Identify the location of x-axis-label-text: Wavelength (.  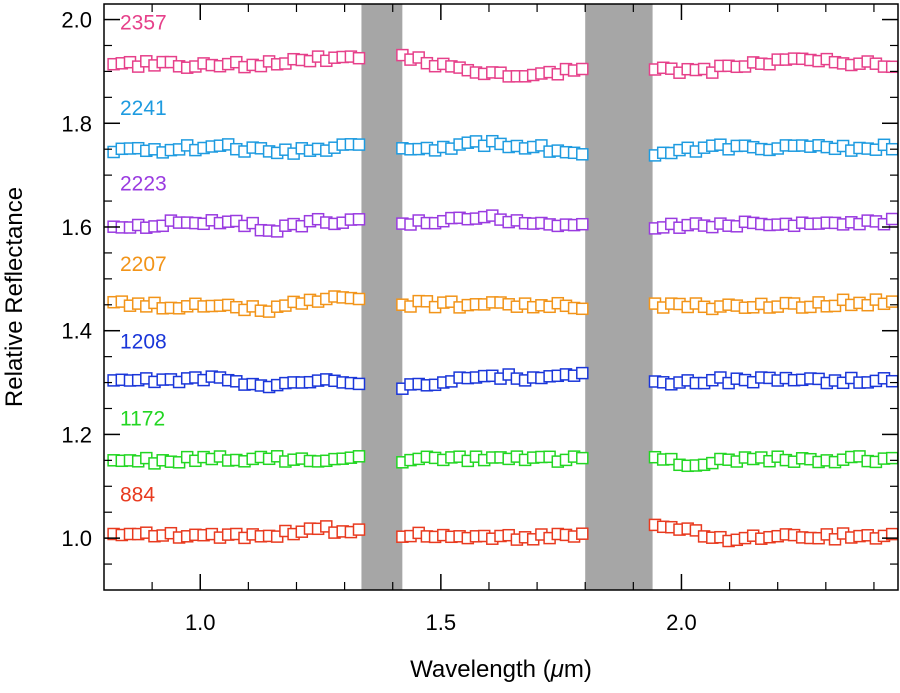
(480, 669).